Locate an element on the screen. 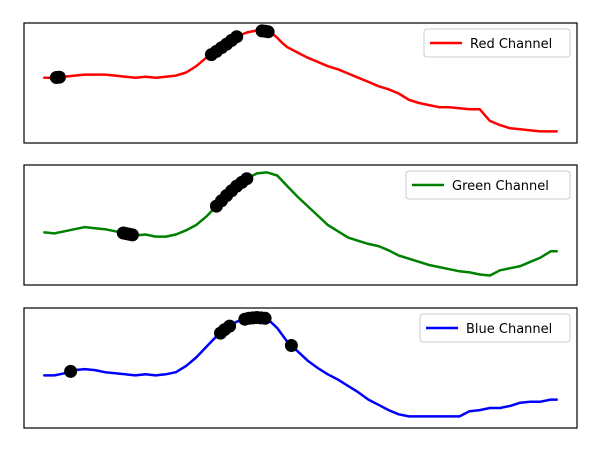 This screenshot has height=450, width=600. legend: Blue Channel is located at coordinates (495, 328).